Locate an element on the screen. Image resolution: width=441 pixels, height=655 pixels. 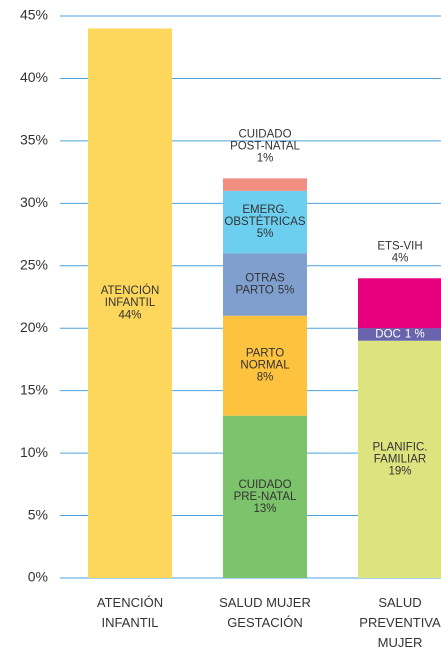
y-tick-label: 20% is located at coordinates (34, 327).